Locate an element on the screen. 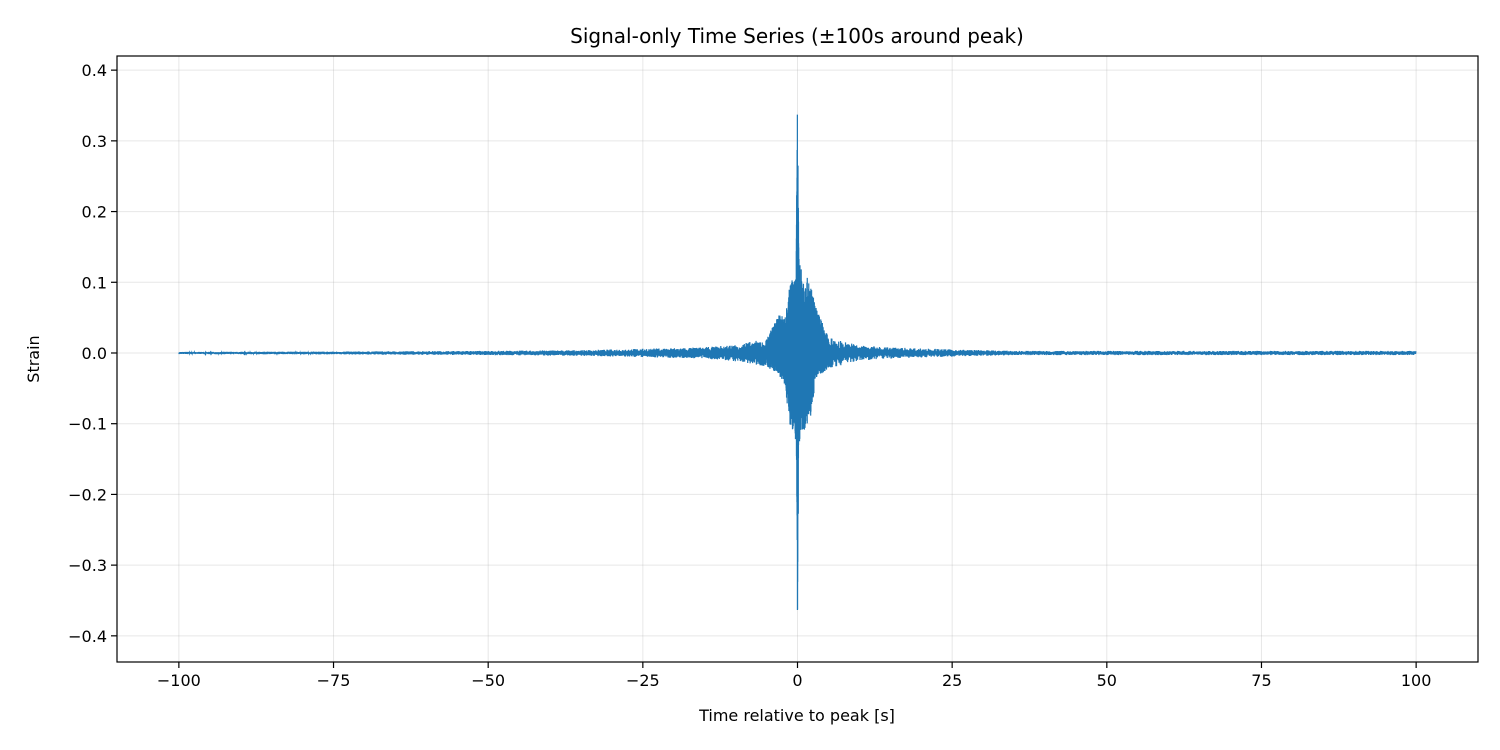 Image resolution: width=1500 pixels, height=750 pixels. x-axis: −100 −75 −50 −25 0 25 50 75 100 is located at coordinates (794, 676).